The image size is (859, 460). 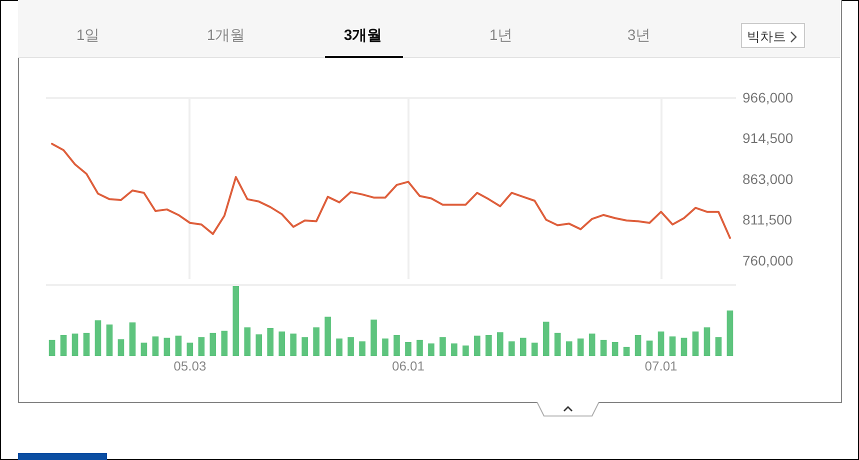 I want to click on y-tick-label: 811,500, so click(x=767, y=220).